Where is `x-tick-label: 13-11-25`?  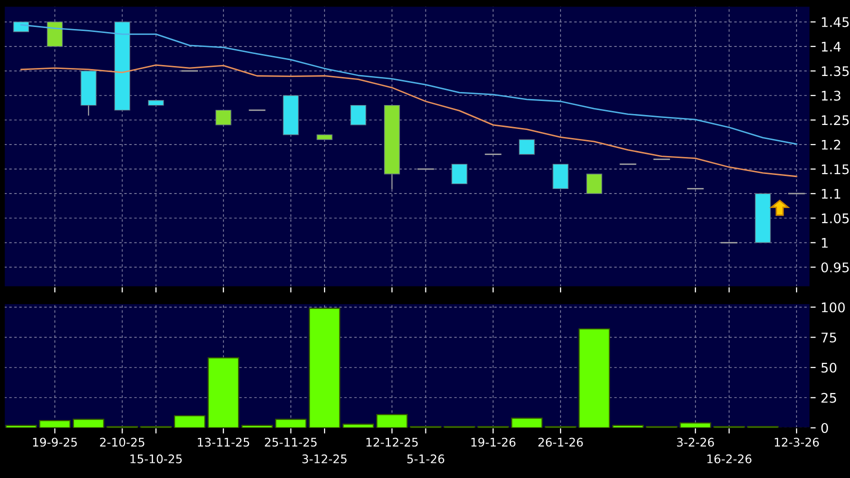 x-tick-label: 13-11-25 is located at coordinates (224, 442).